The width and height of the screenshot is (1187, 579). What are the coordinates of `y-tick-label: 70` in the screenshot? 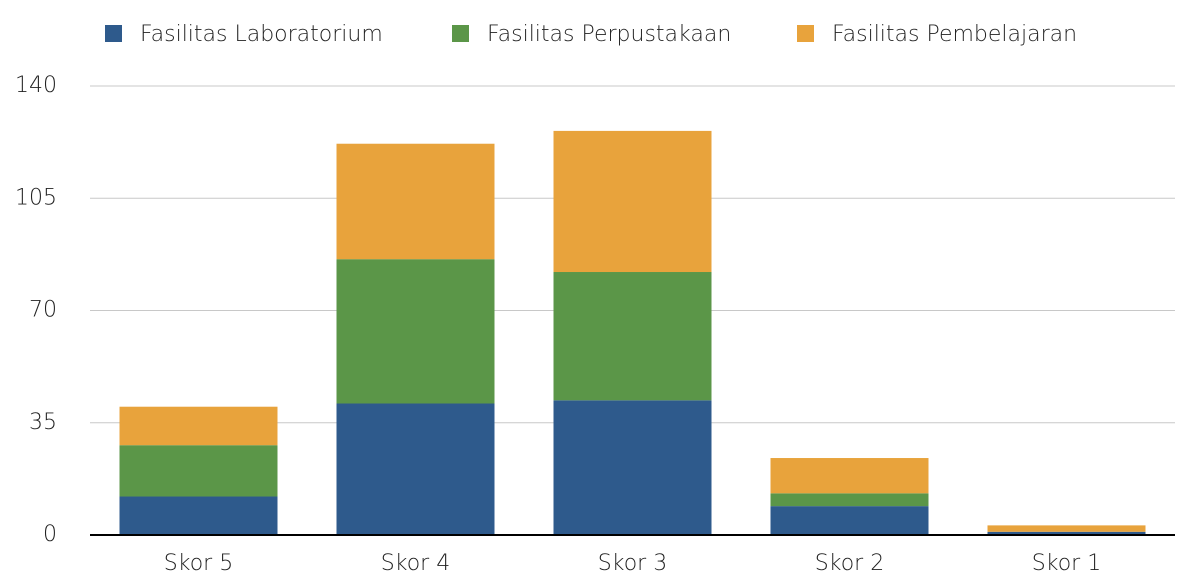 It's located at (43, 310).